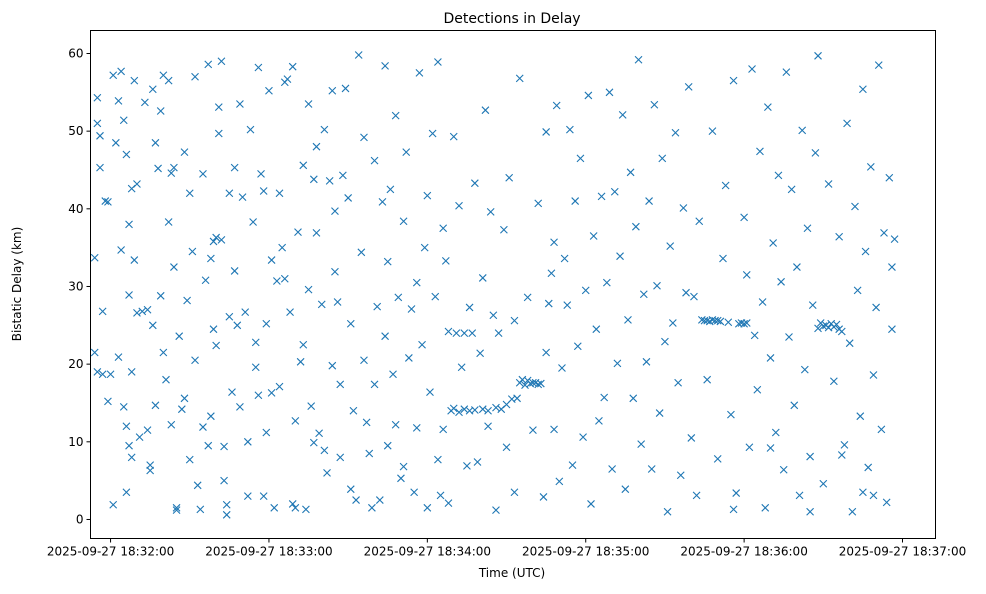 The width and height of the screenshot is (986, 594). What do you see at coordinates (110, 552) in the screenshot?
I see `x-tick-label: 2025-09-27 18:32:00` at bounding box center [110, 552].